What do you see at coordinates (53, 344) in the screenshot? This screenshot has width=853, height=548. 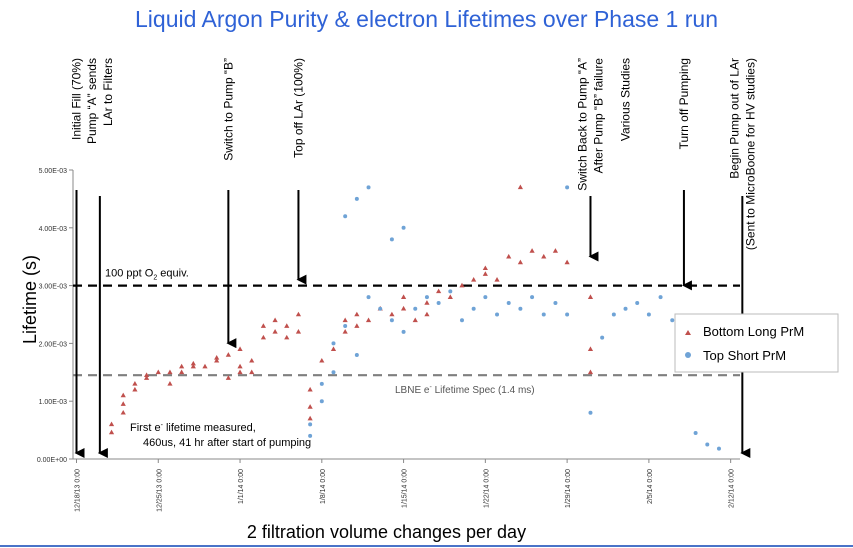 I see `y-tick-label: 2.00E-03` at bounding box center [53, 344].